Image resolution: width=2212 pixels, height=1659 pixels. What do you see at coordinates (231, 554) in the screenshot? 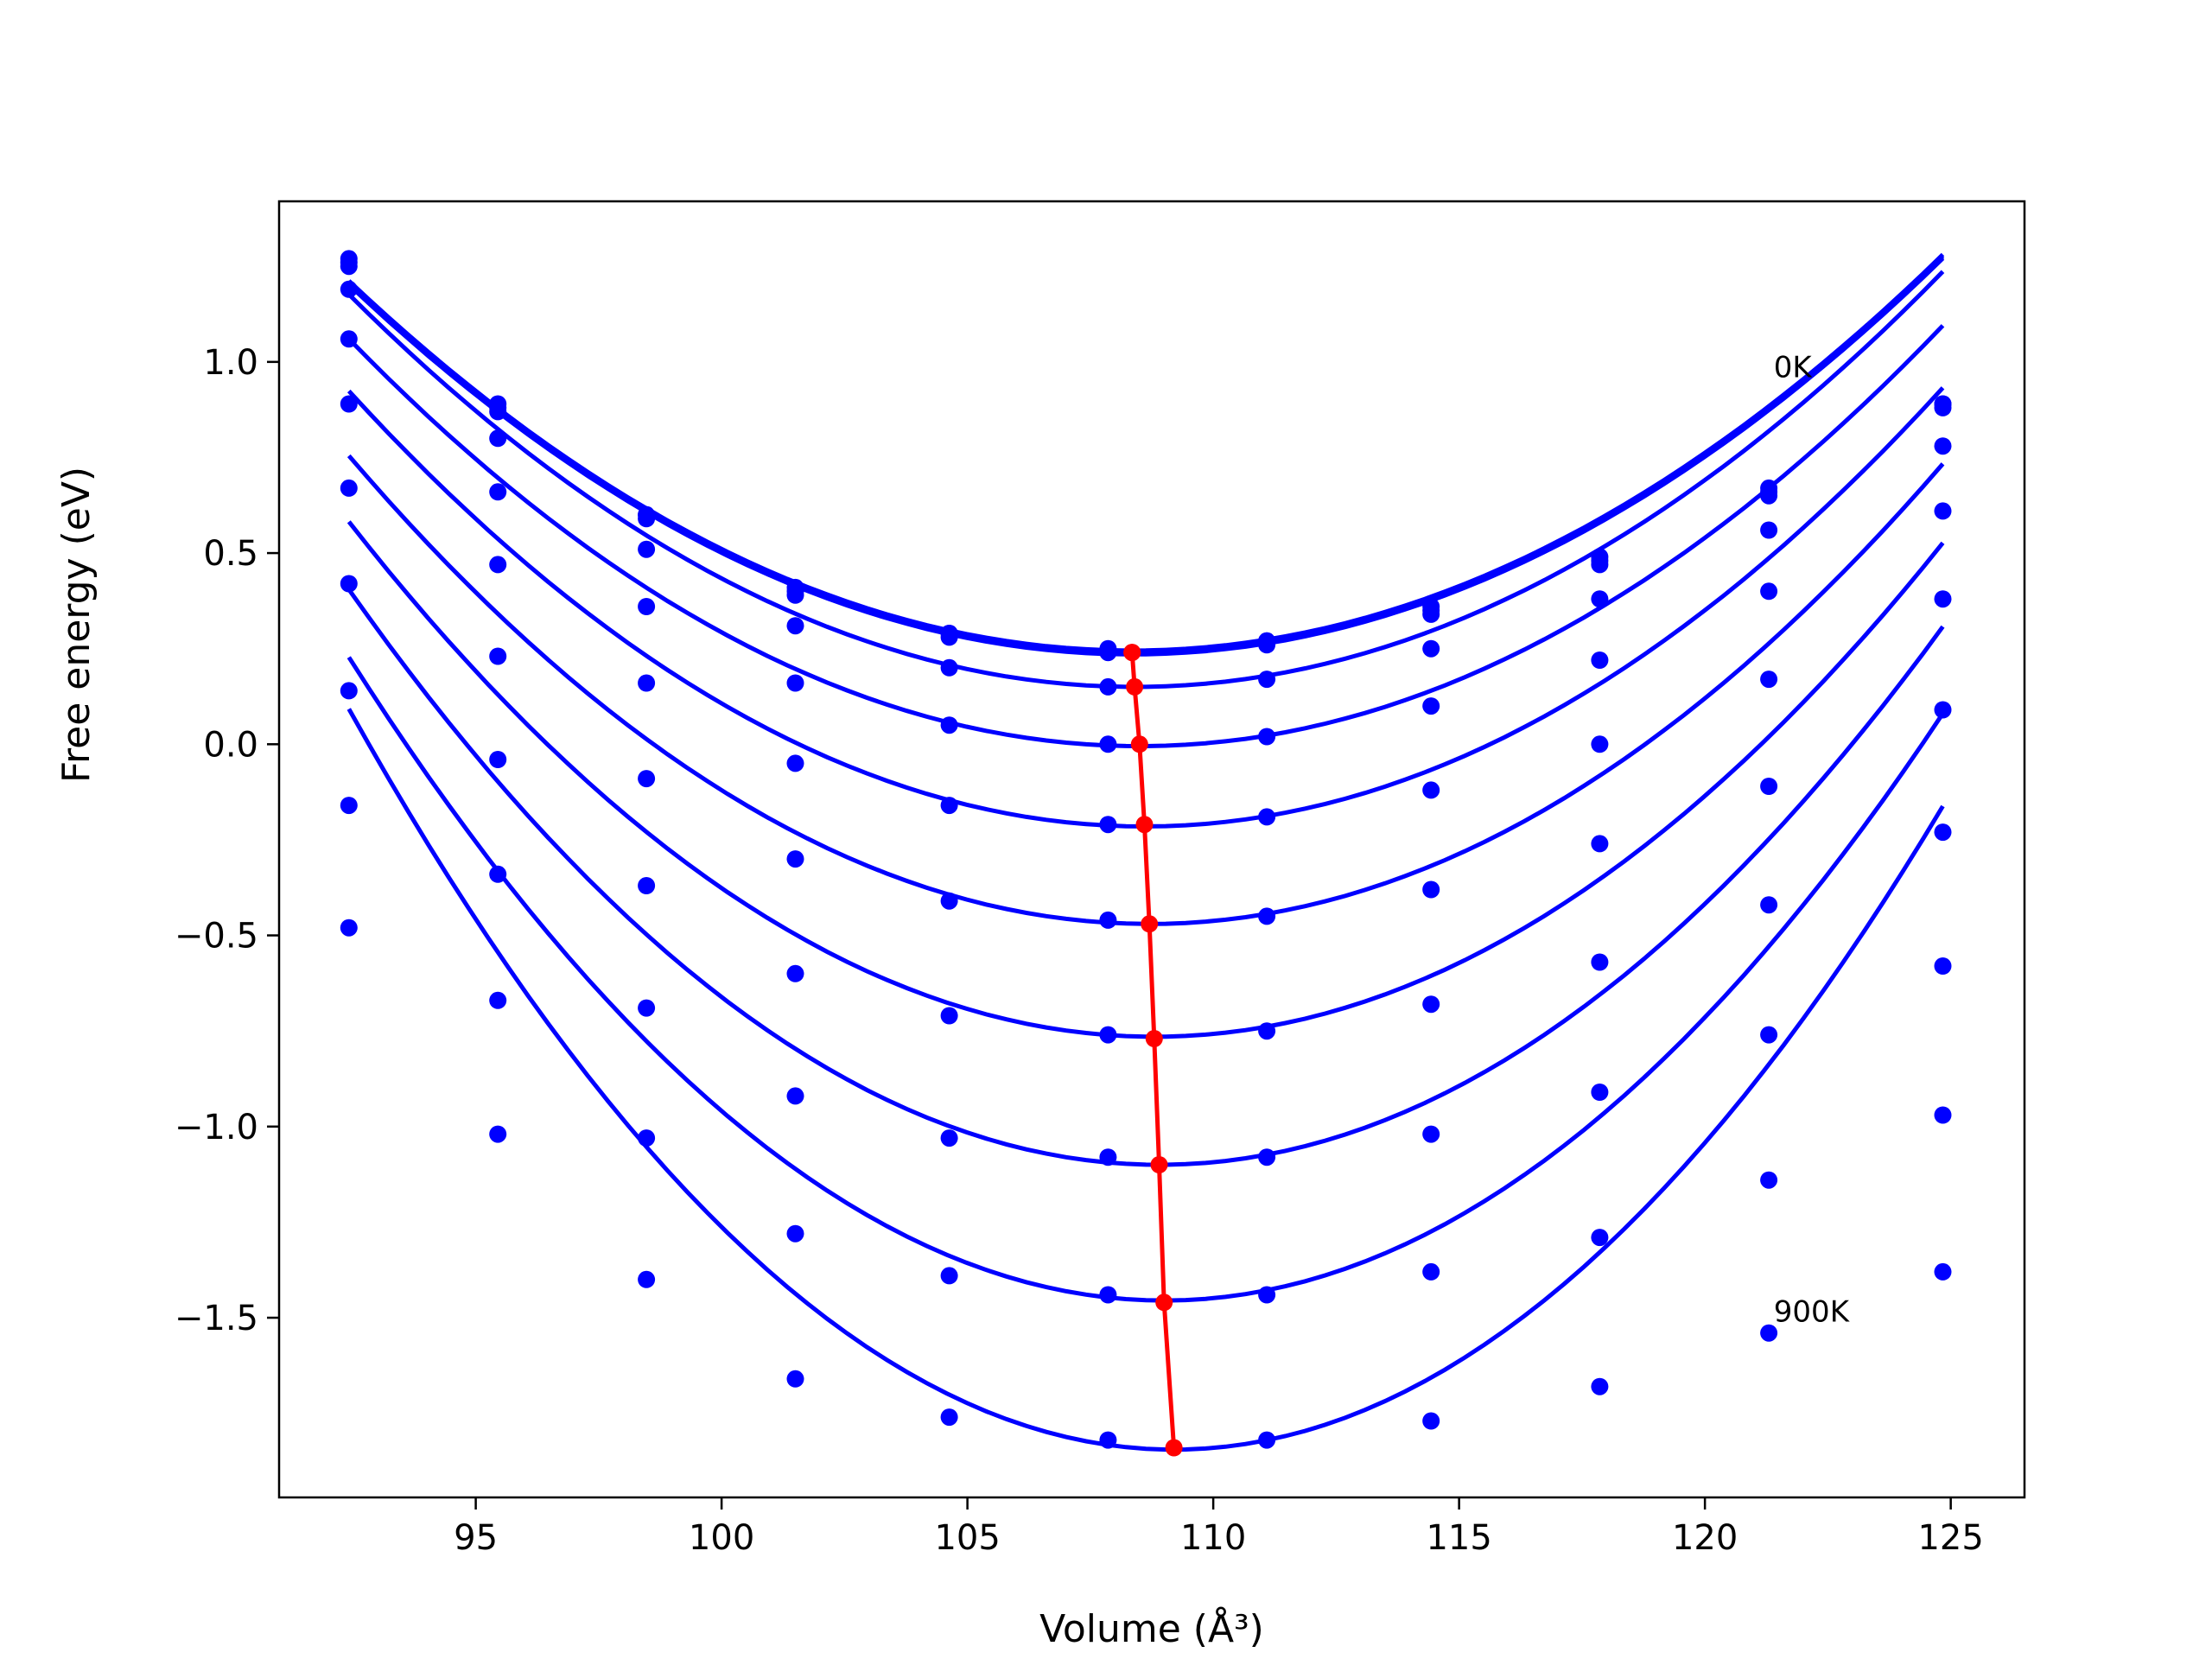
I see `y-tick-label: 0.5` at bounding box center [231, 554].